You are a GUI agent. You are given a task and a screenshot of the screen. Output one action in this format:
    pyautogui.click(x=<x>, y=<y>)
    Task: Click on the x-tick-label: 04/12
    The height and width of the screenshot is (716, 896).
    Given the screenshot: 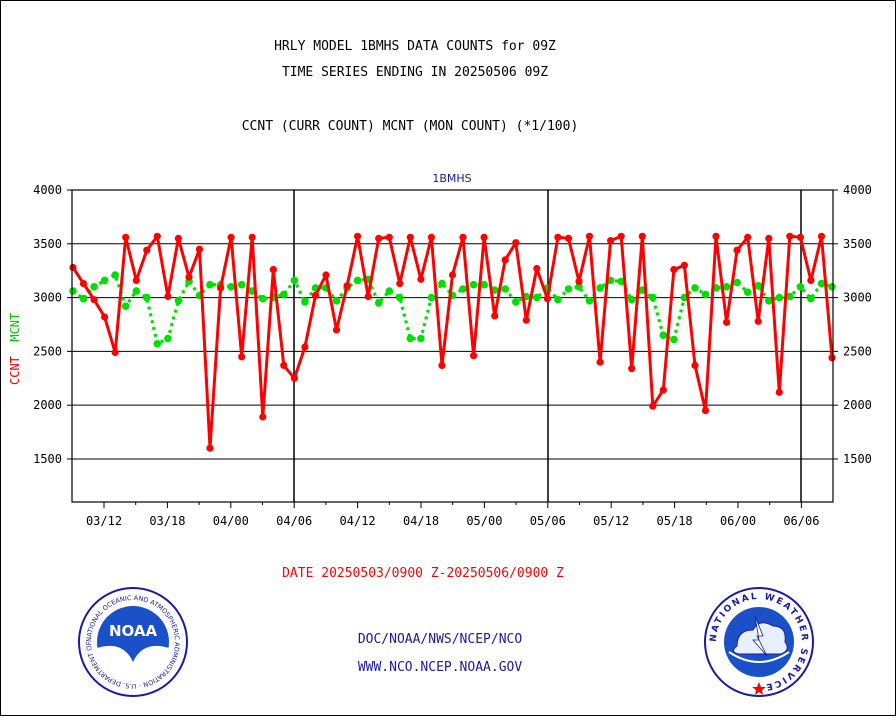 What is the action you would take?
    pyautogui.click(x=358, y=521)
    